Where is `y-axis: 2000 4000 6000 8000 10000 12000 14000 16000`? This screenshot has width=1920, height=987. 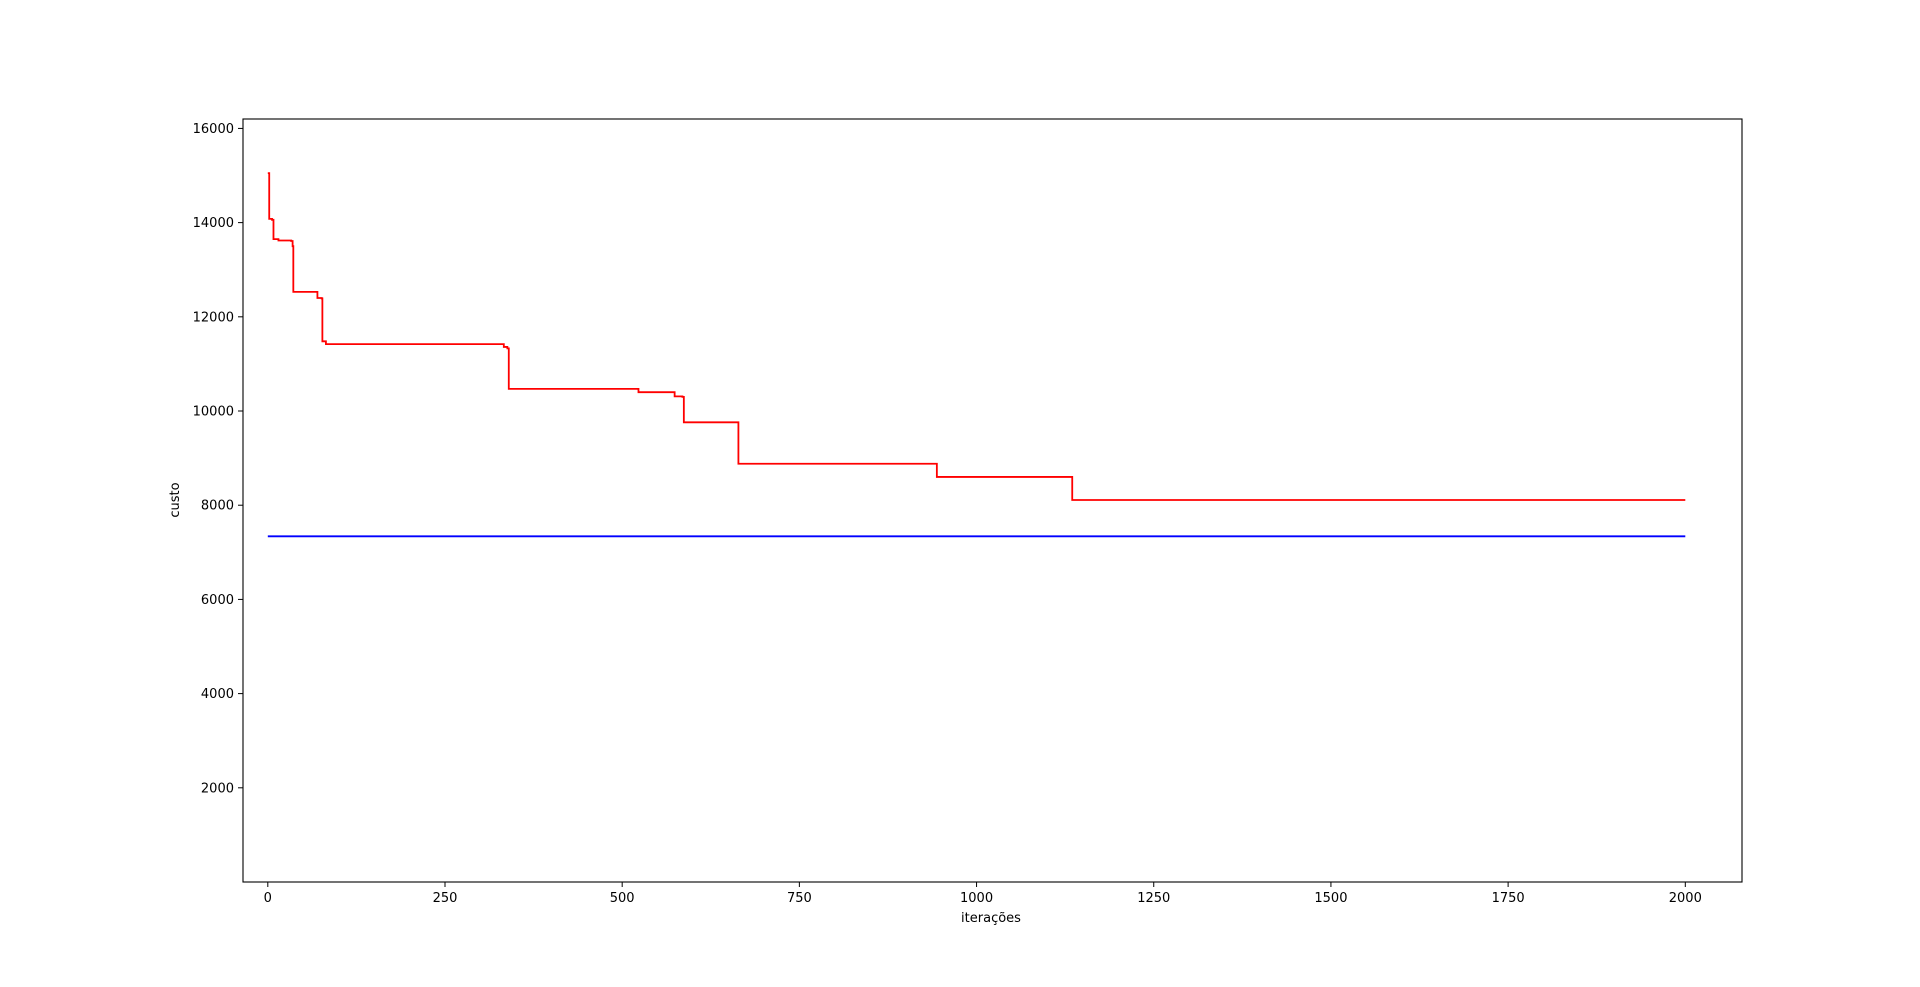
y-axis: 2000 4000 6000 8000 10000 12000 14000 16000 is located at coordinates (218, 459).